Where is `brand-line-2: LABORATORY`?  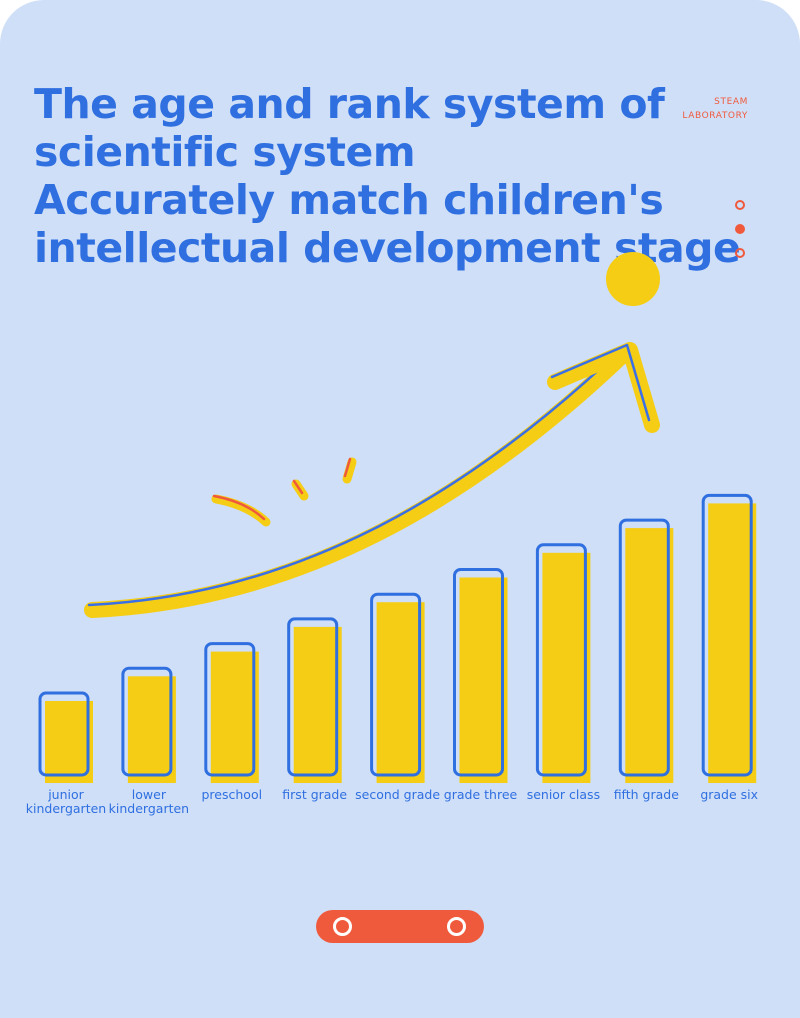
brand-line-2: LABORATORY is located at coordinates (715, 116).